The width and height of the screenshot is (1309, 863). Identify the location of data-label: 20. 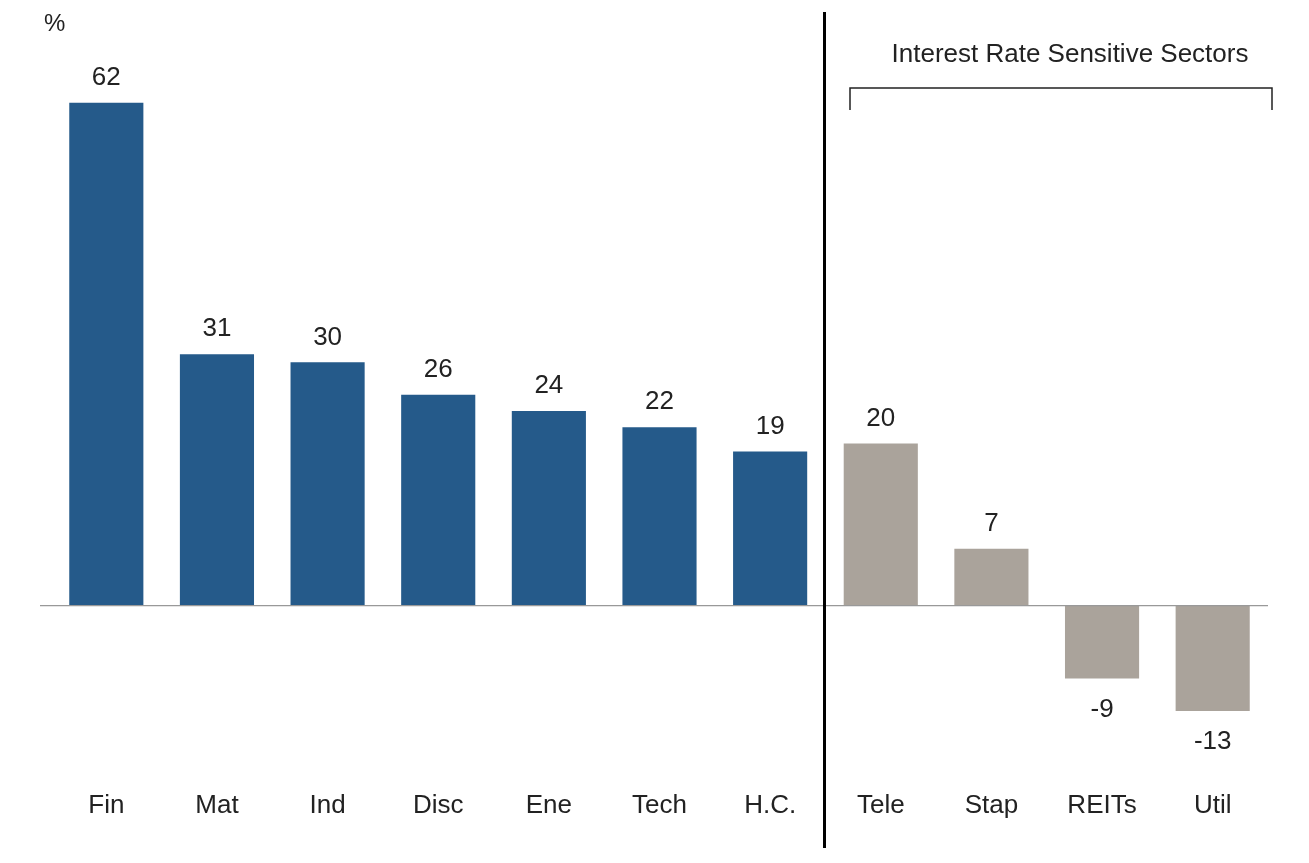
(881, 416).